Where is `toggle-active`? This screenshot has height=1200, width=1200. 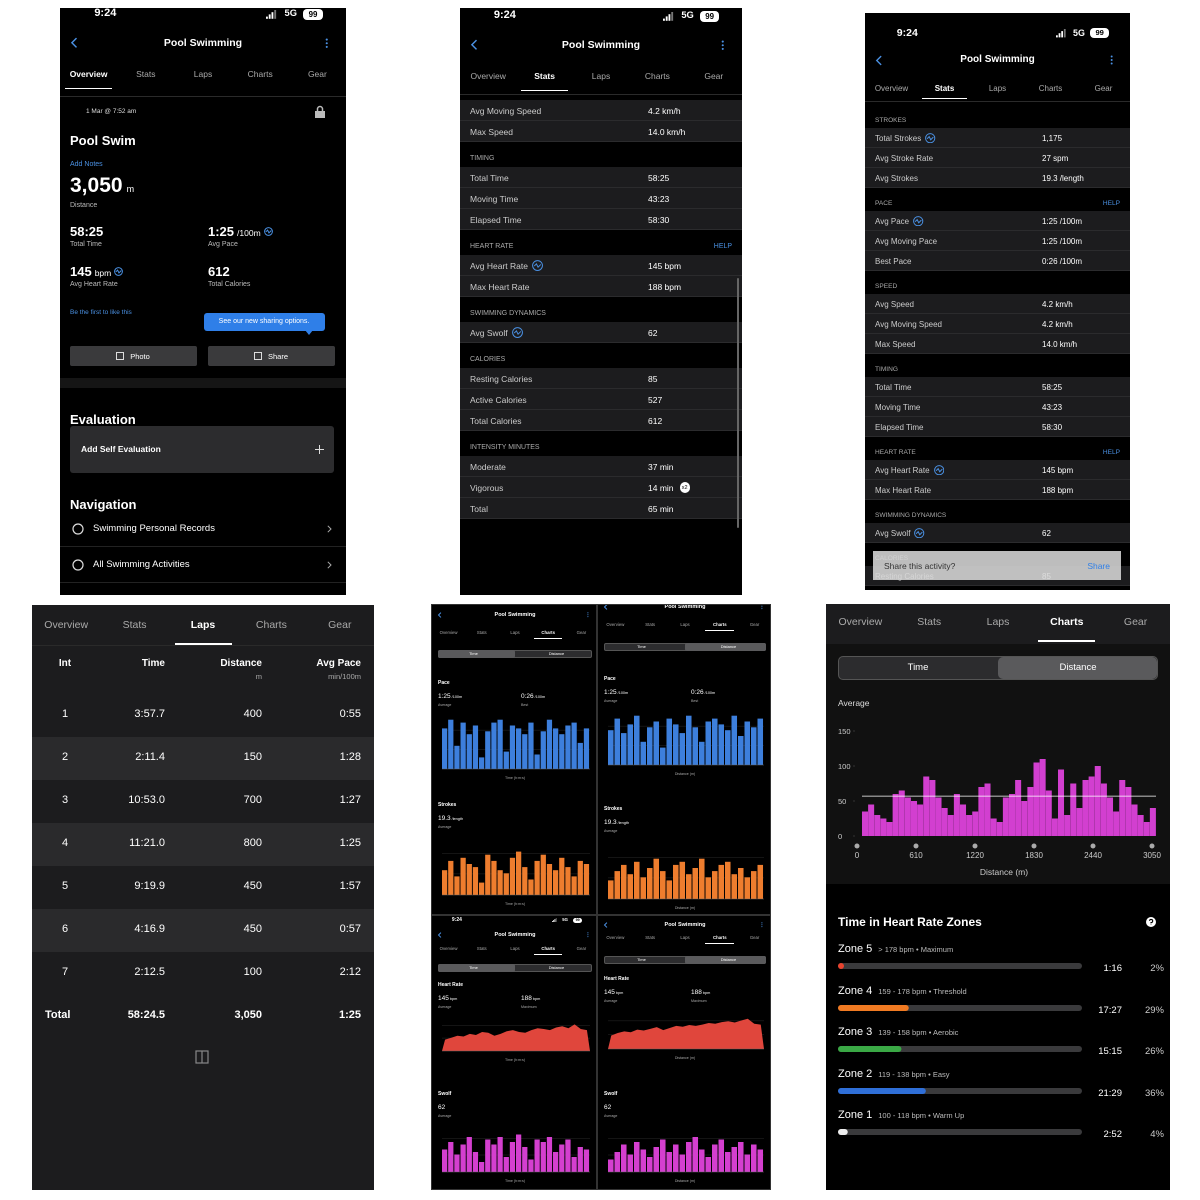 toggle-active is located at coordinates (476, 654).